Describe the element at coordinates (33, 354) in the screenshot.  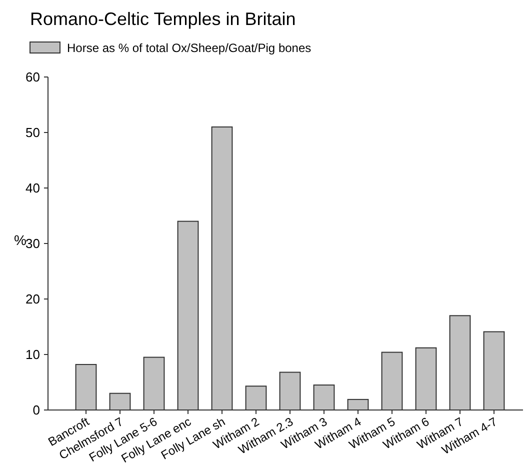
I see `y-tick-label: 10` at that location.